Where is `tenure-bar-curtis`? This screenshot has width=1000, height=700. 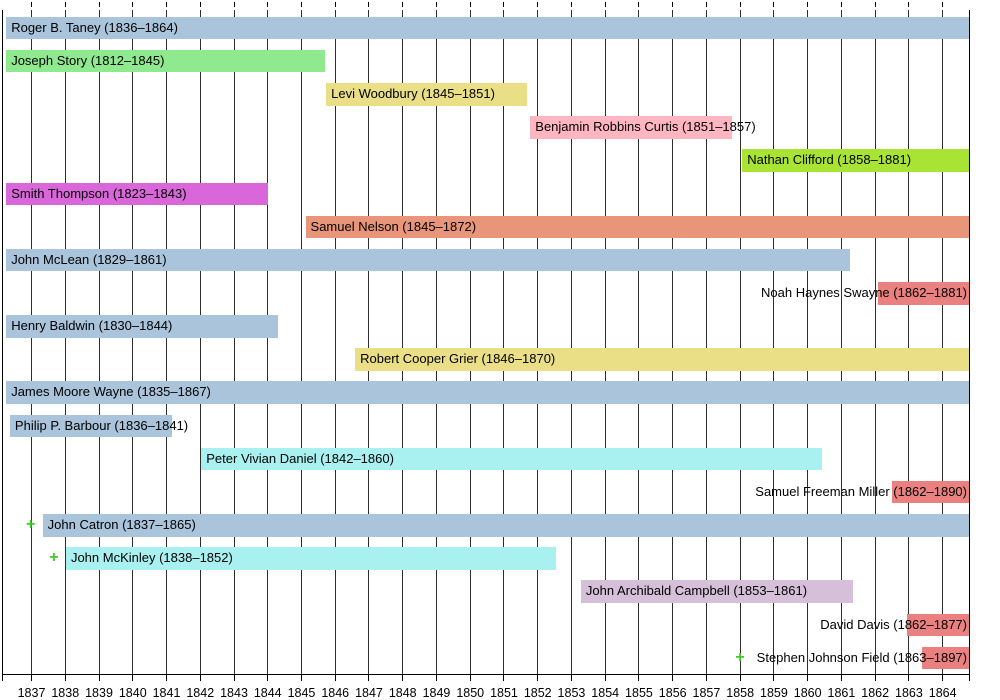
tenure-bar-curtis is located at coordinates (631, 127).